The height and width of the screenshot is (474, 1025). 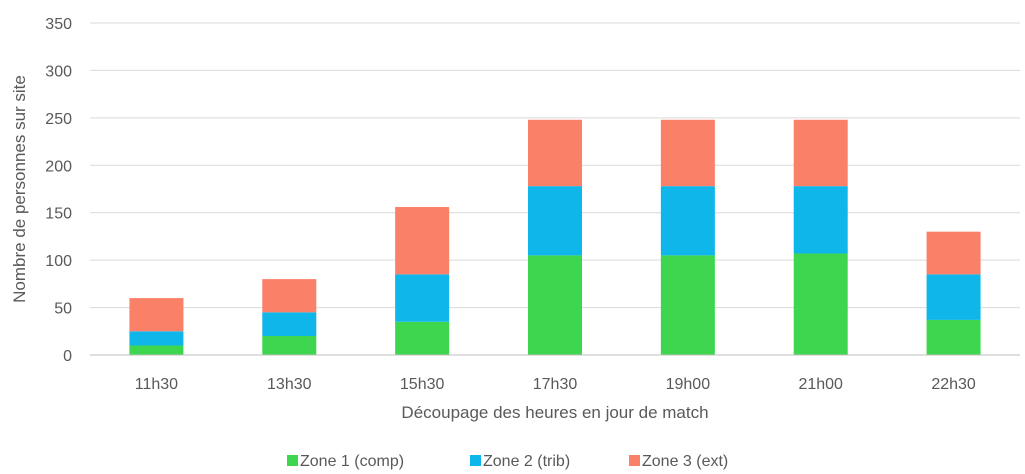 I want to click on x-tick-label: 15h30, so click(x=422, y=384).